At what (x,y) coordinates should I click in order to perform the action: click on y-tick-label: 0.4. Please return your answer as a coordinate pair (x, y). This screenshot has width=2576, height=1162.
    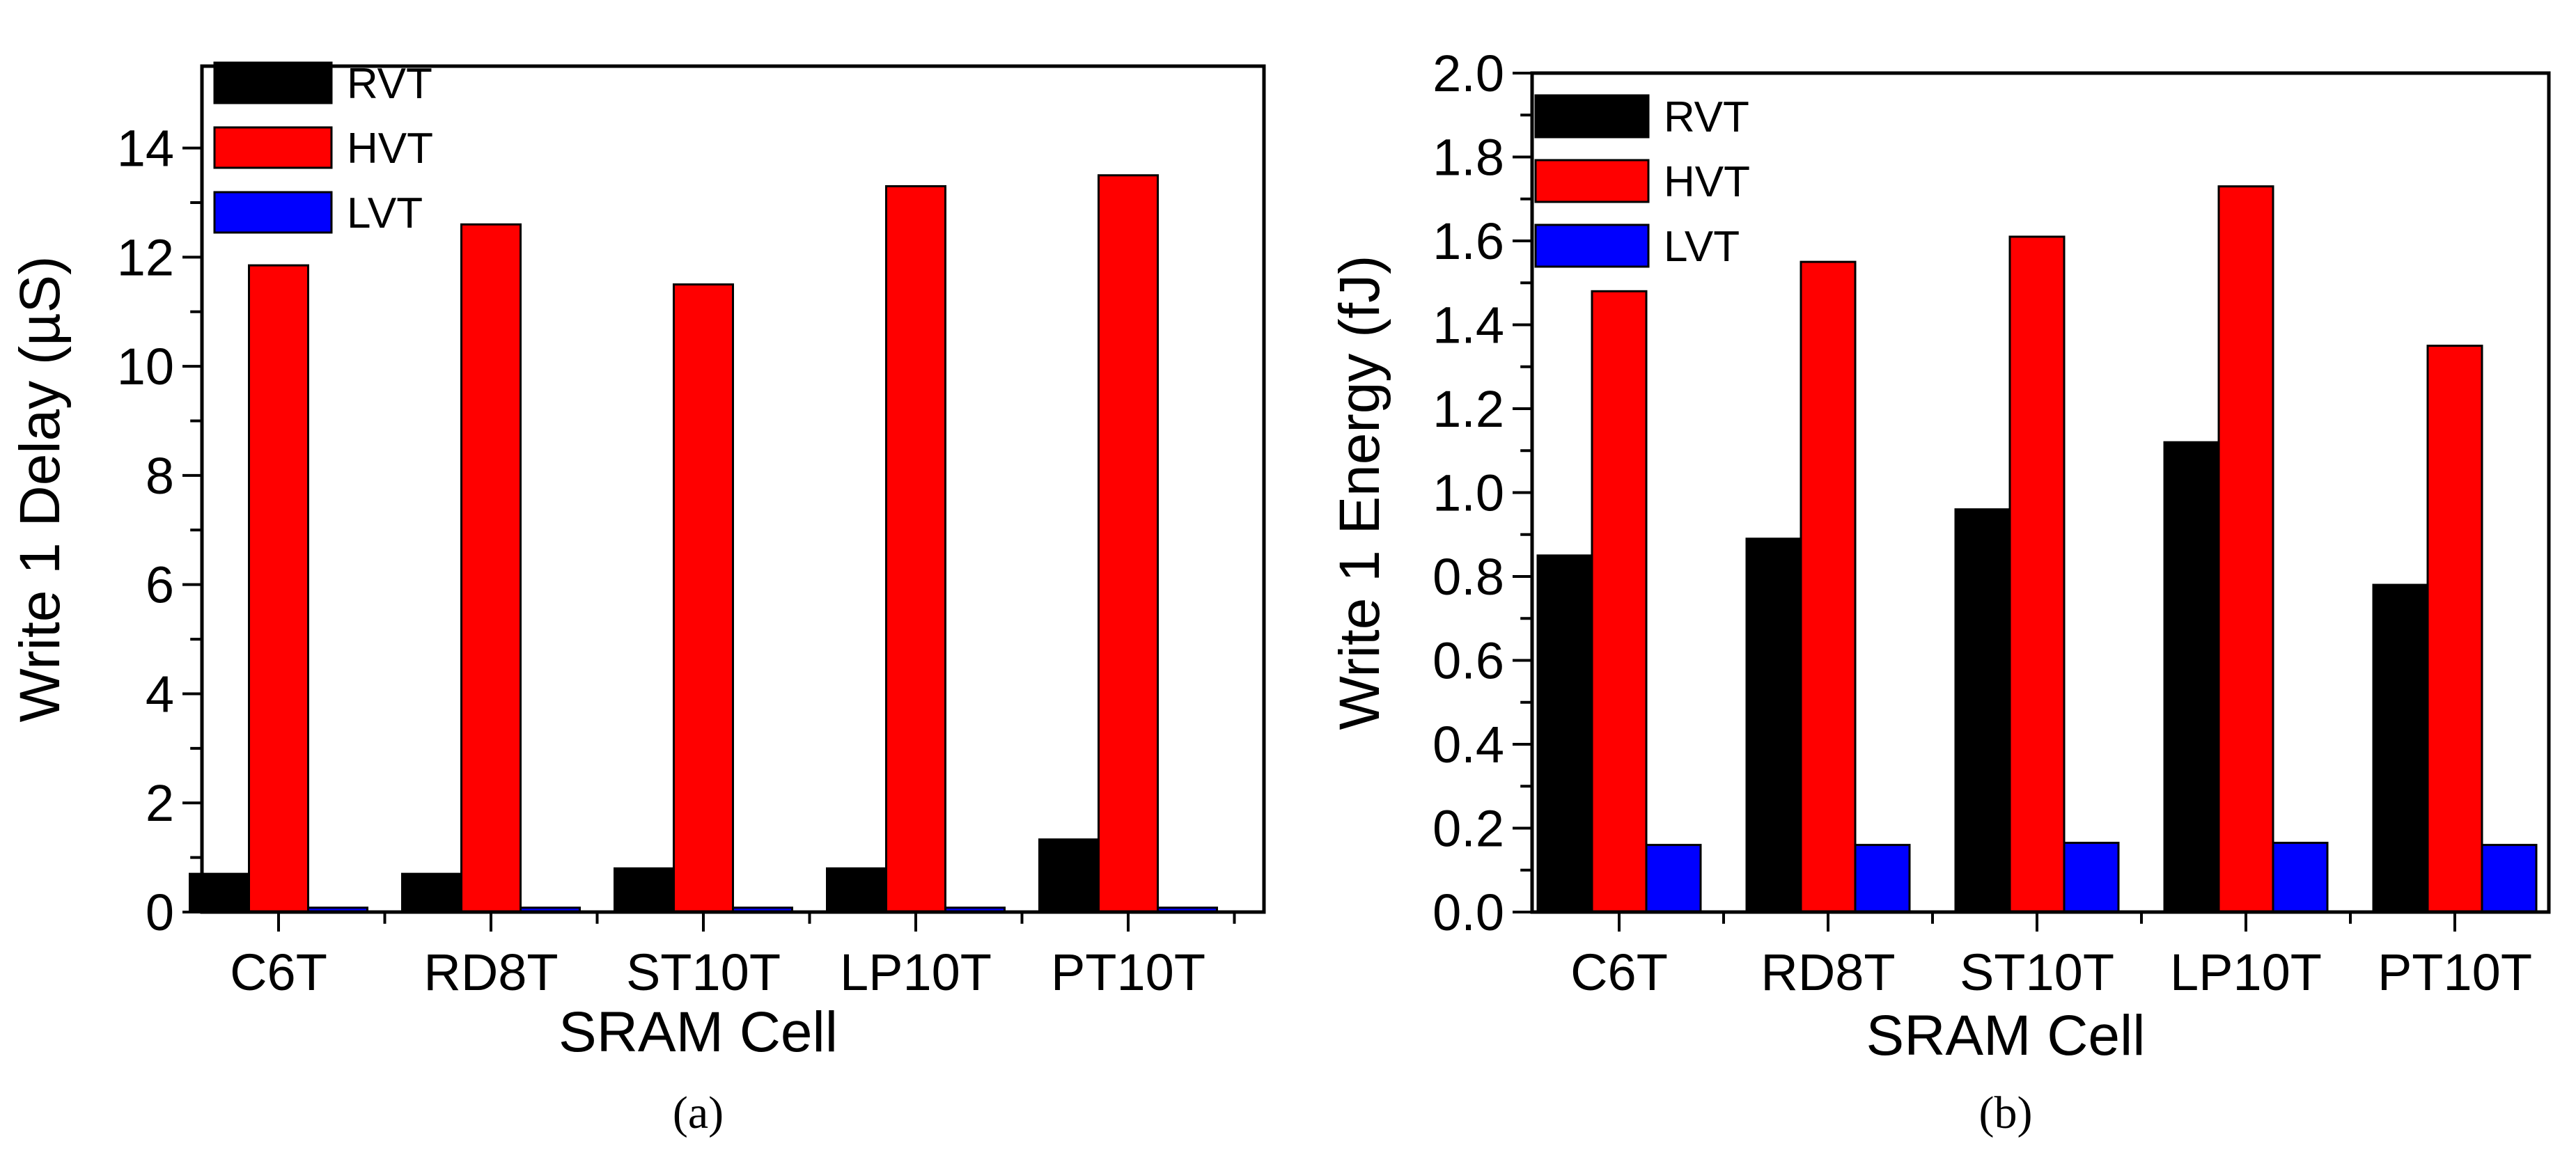
    Looking at the image, I should click on (1468, 745).